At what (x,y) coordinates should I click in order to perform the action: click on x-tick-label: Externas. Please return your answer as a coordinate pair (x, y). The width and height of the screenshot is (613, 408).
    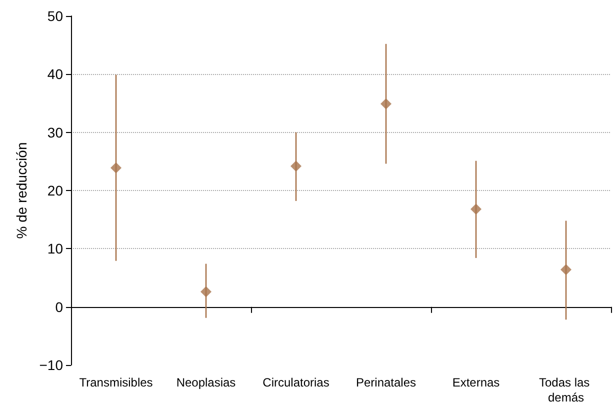
    Looking at the image, I should click on (476, 383).